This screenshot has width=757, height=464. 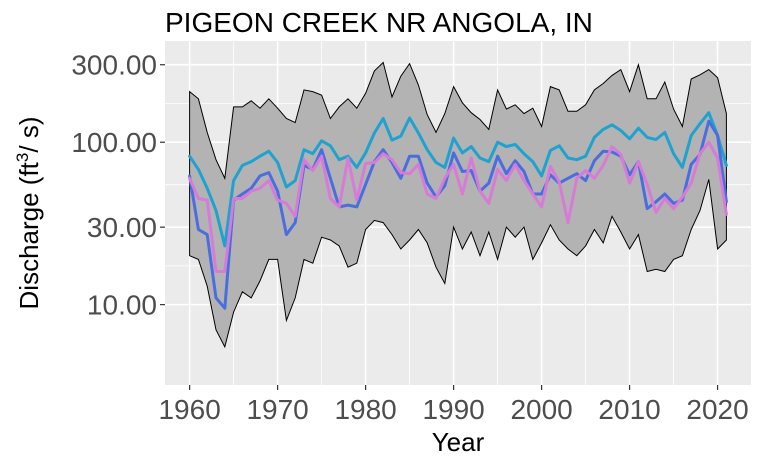 What do you see at coordinates (453, 409) in the screenshot?
I see `x-tick-label: 1990` at bounding box center [453, 409].